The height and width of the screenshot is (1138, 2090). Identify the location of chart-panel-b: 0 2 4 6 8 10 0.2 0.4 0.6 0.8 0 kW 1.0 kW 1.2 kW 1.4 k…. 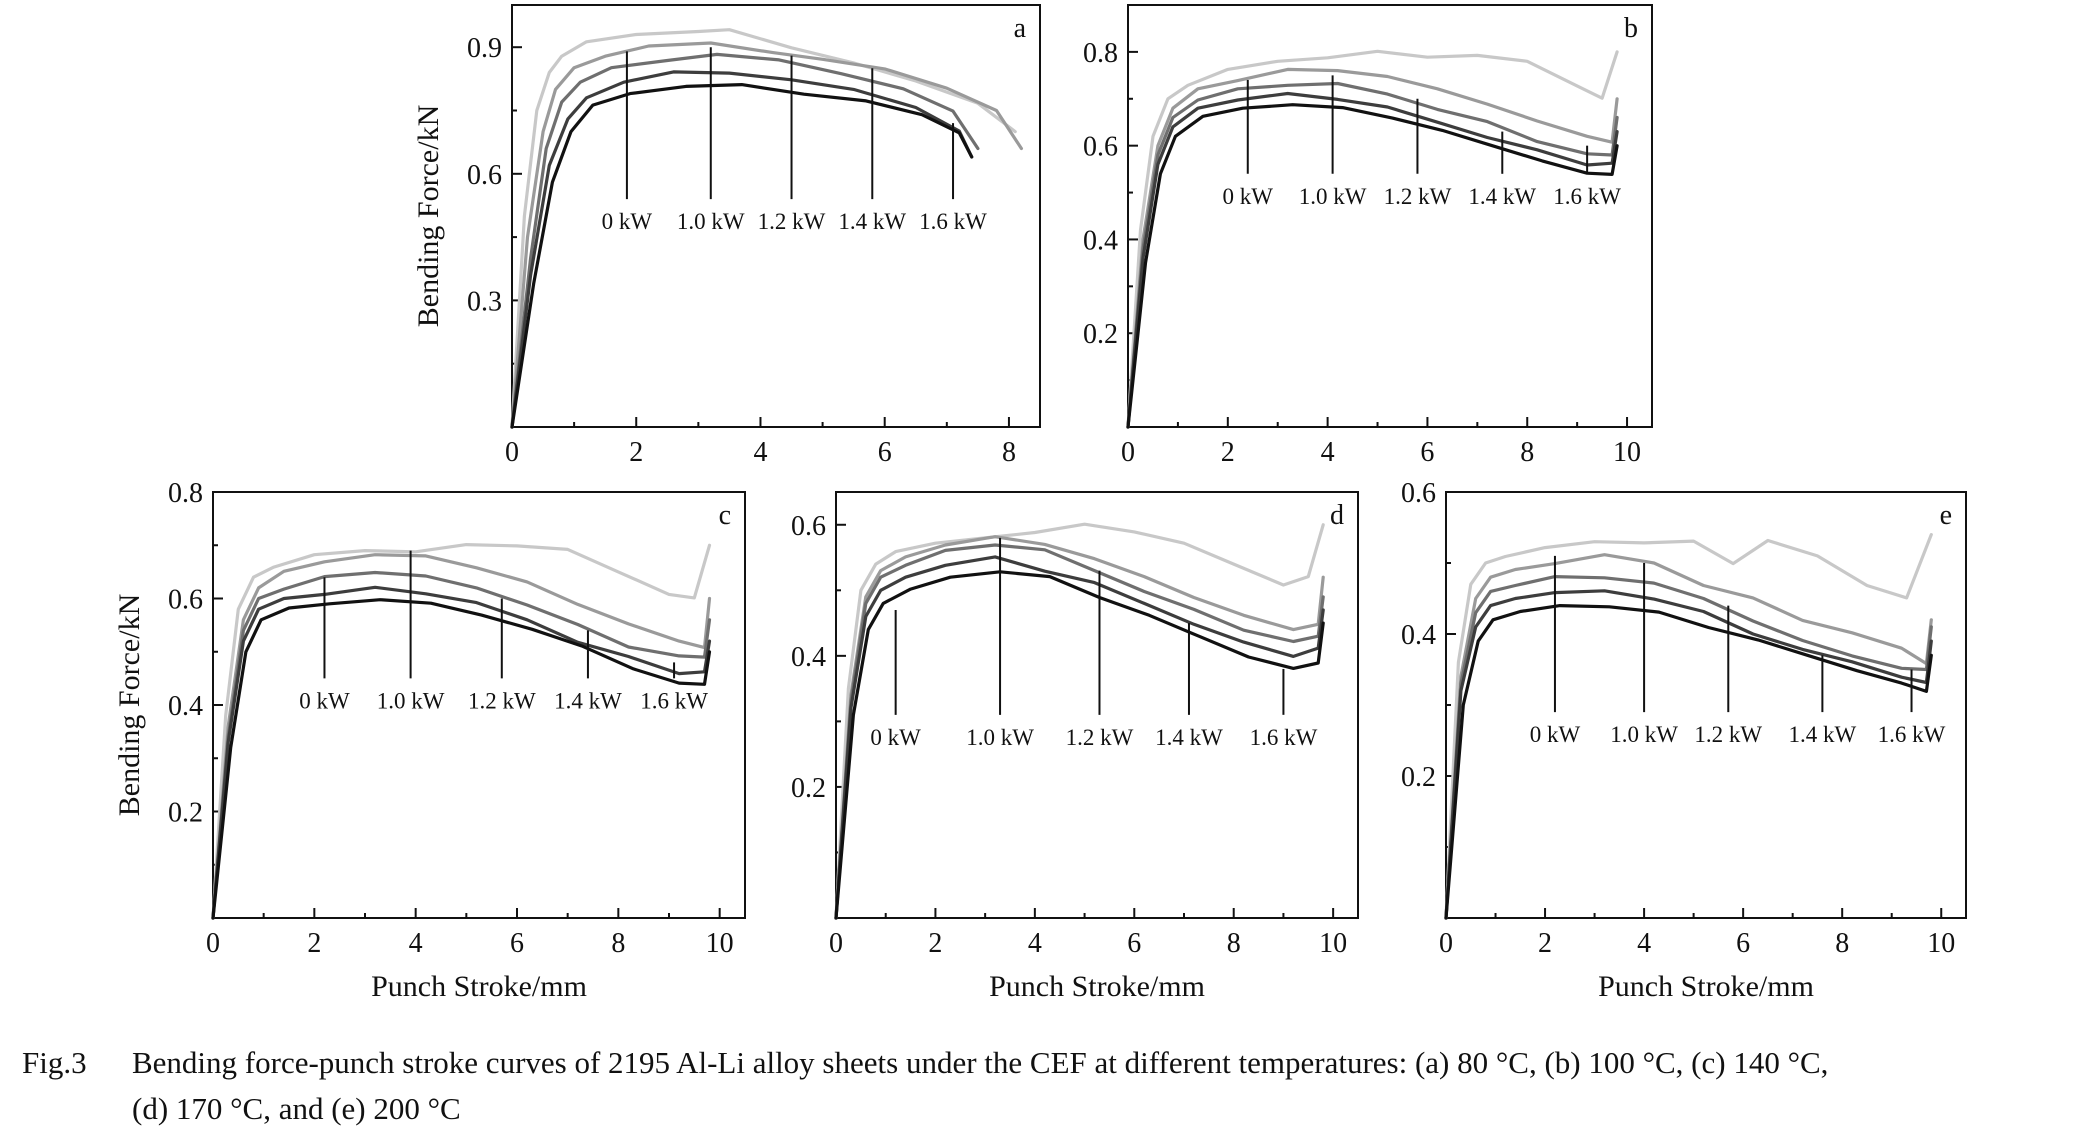
(1368, 236).